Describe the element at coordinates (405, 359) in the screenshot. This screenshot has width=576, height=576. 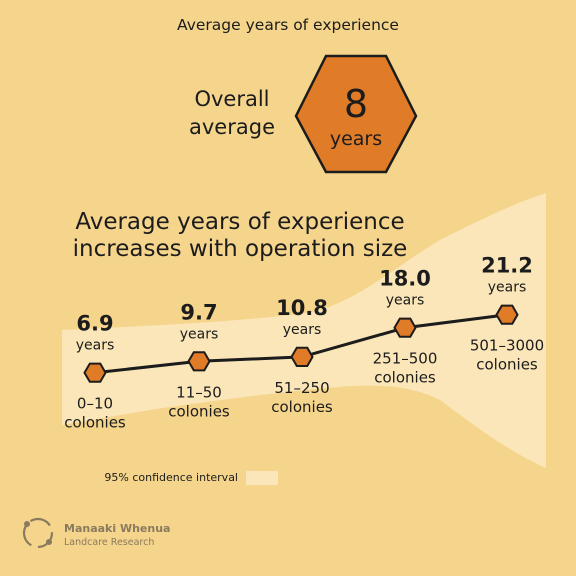
I see `category-label: 251–500` at that location.